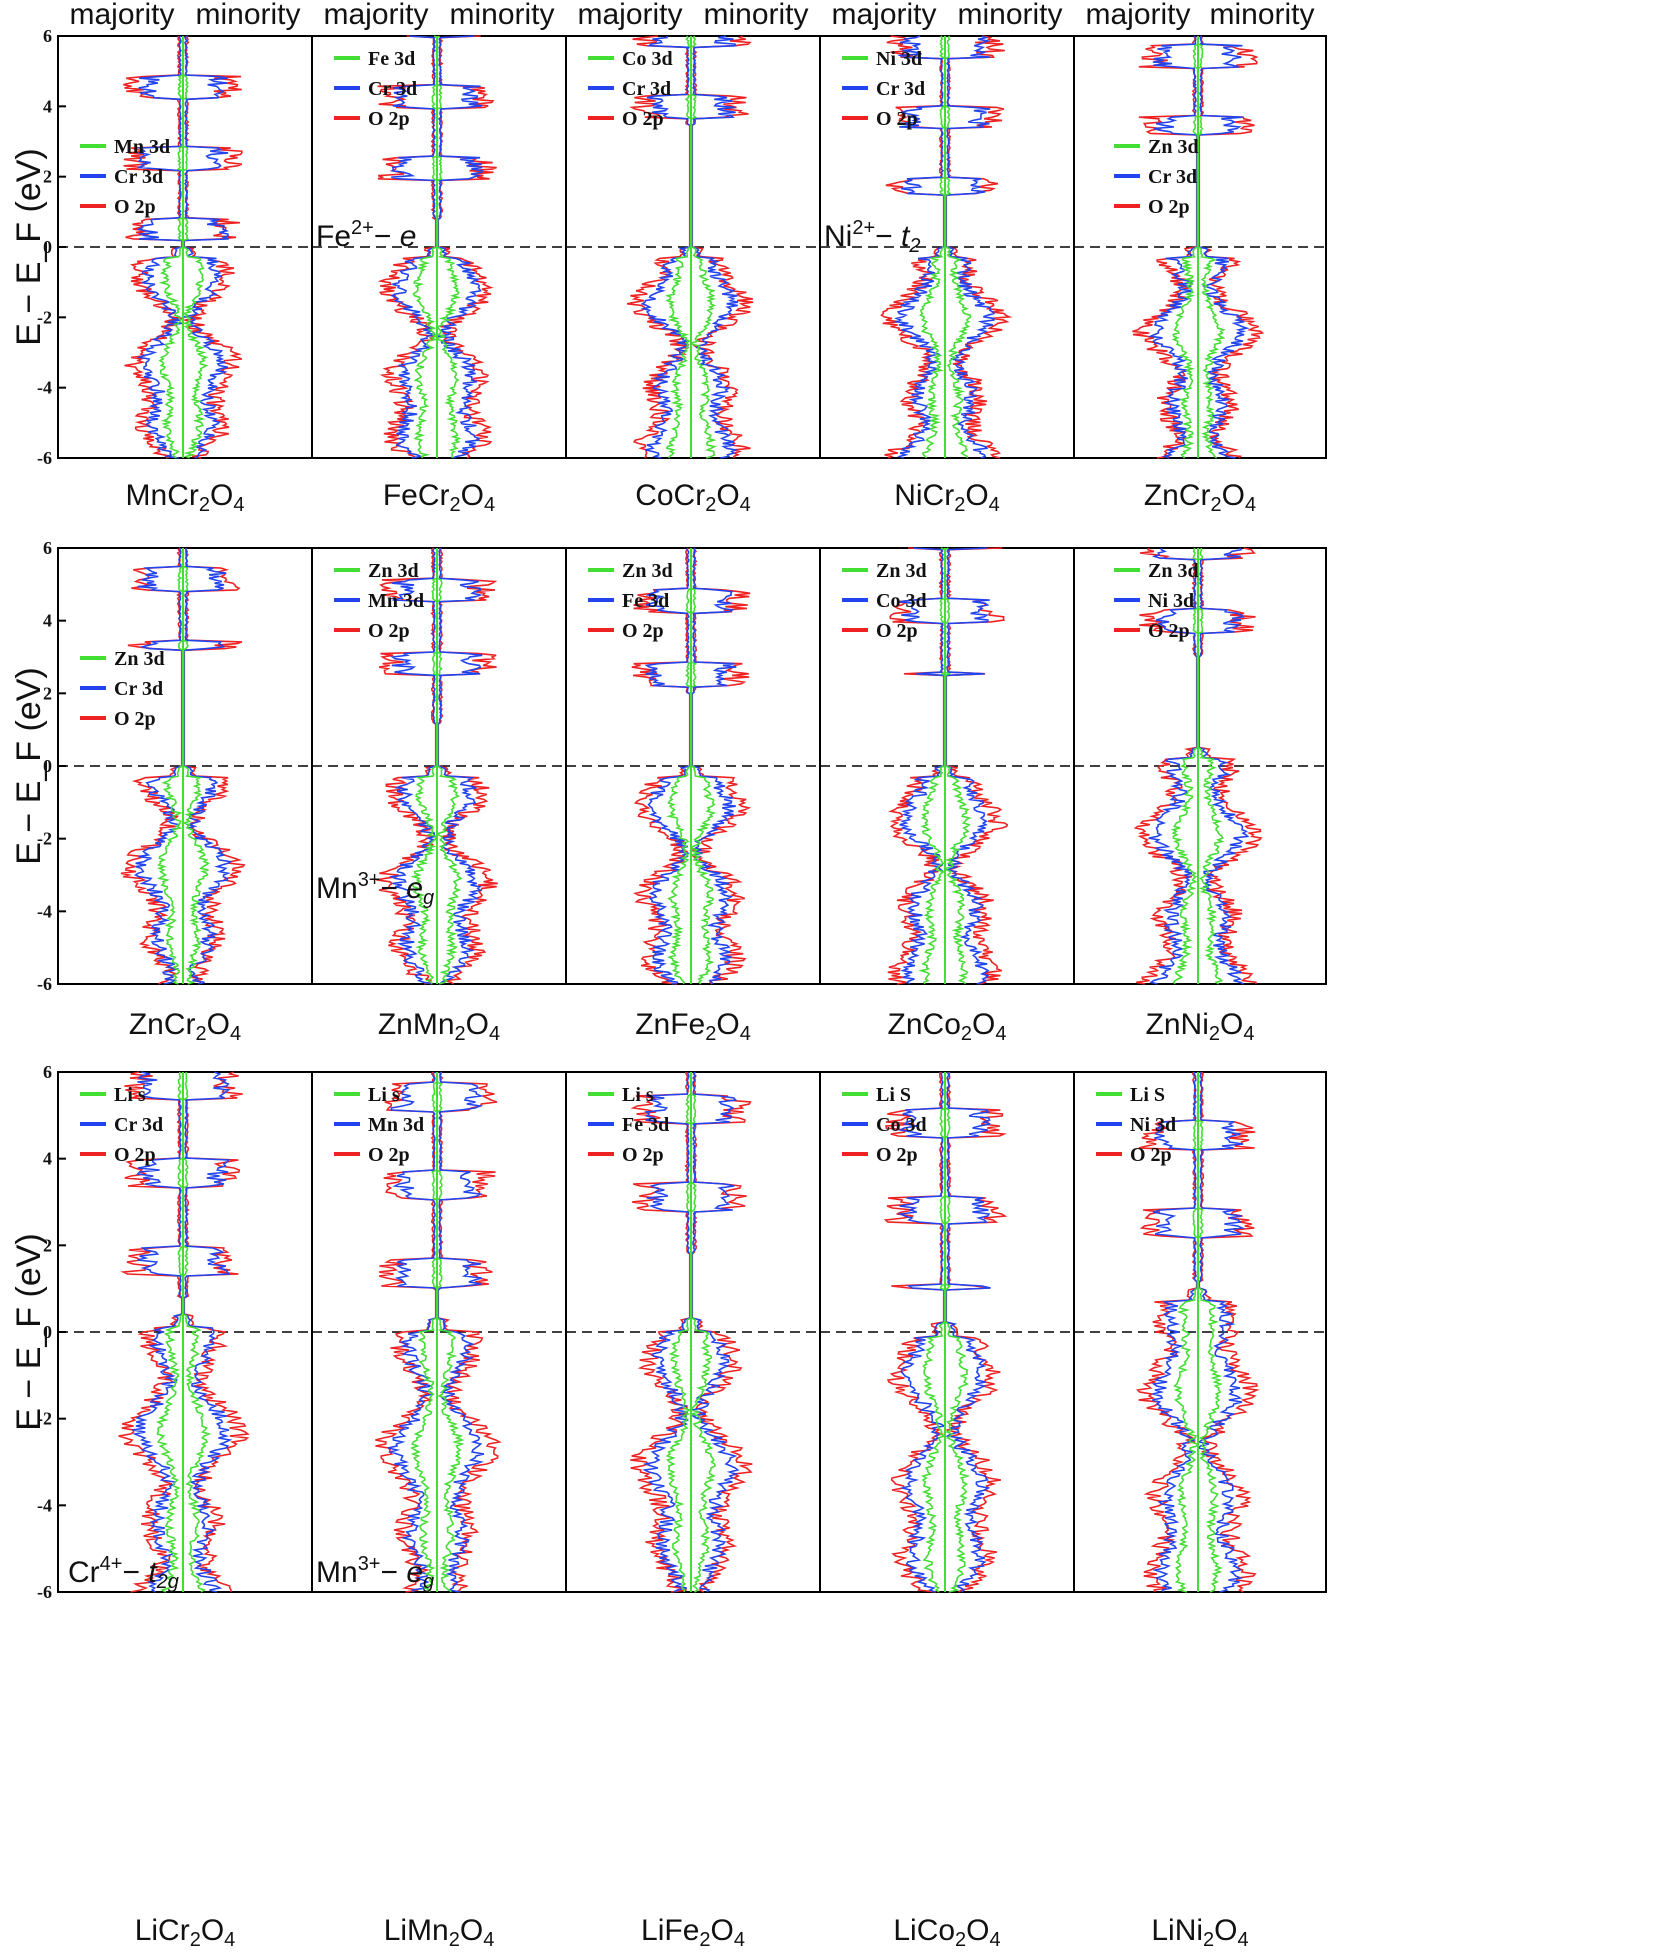 The width and height of the screenshot is (1654, 1958). Describe the element at coordinates (439, 796) in the screenshot. I see `dos-panel-ZnMn2O4: Zn 3d Mn 3d O 2p Mn3+− eg ZnMn2O4` at that location.